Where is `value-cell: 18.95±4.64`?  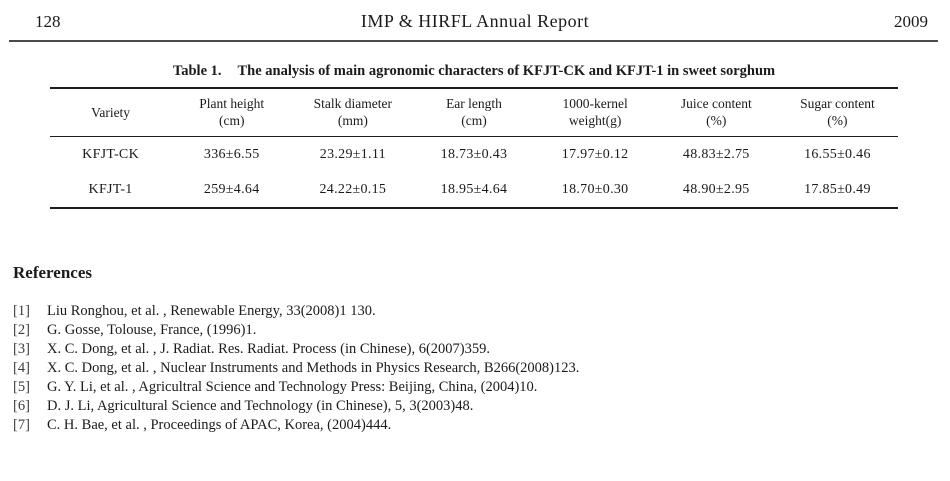
value-cell: 18.95±4.64 is located at coordinates (474, 189).